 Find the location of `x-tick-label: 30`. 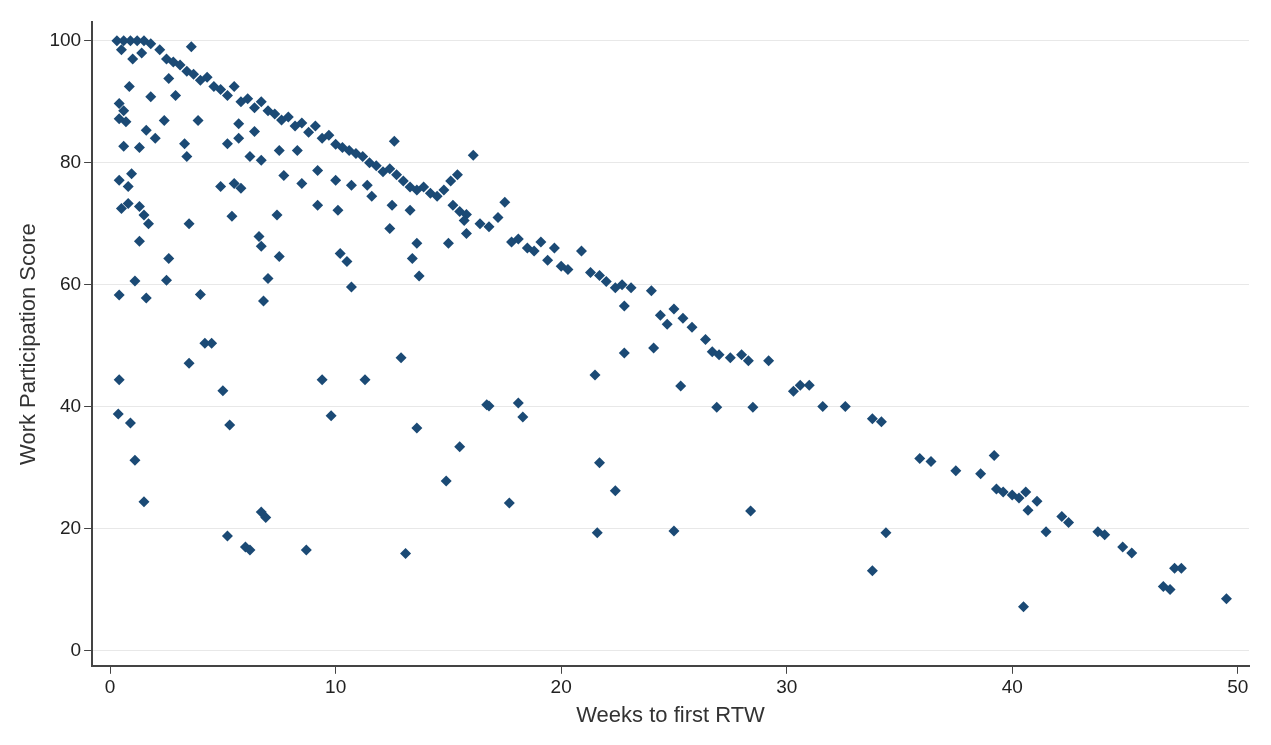

x-tick-label: 30 is located at coordinates (787, 687).